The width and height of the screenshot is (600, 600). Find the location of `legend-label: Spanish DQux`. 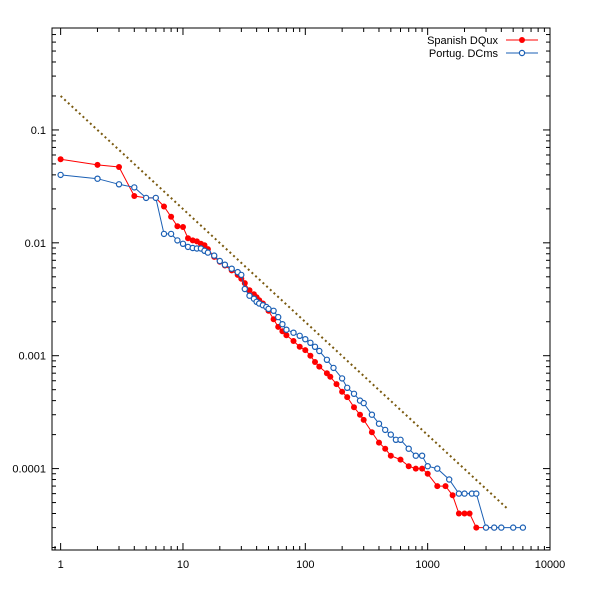

legend-label: Spanish DQux is located at coordinates (462, 41).